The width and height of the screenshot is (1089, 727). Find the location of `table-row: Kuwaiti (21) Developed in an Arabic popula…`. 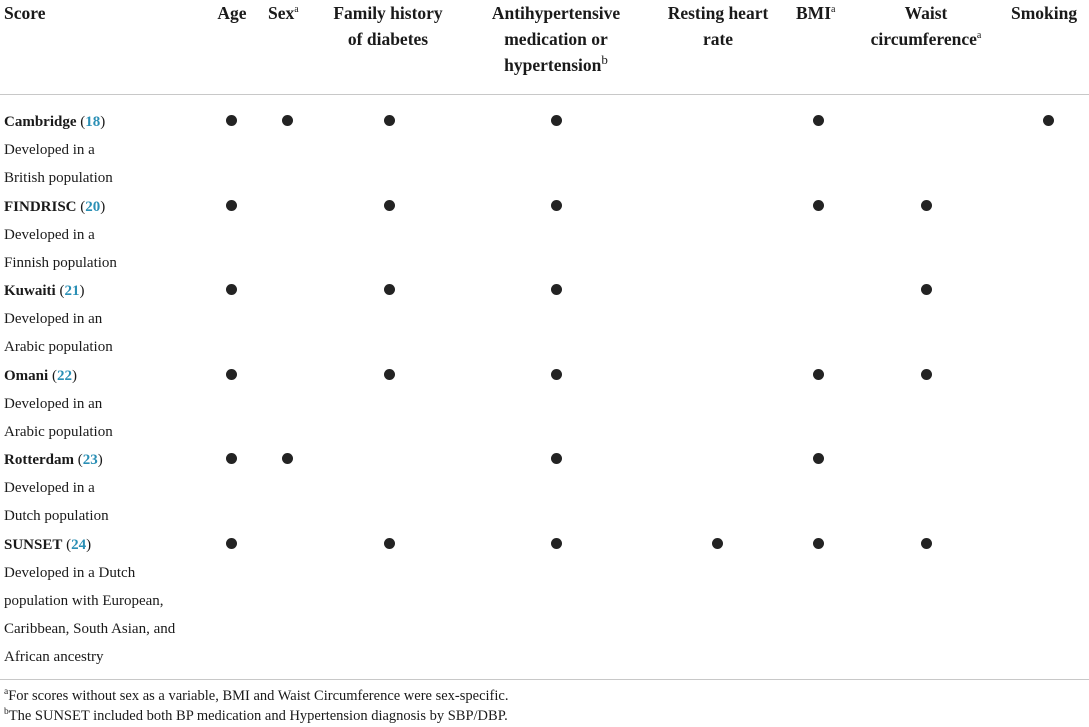

table-row: Kuwaiti (21) Developed in an Arabic popula… is located at coordinates (544, 310).